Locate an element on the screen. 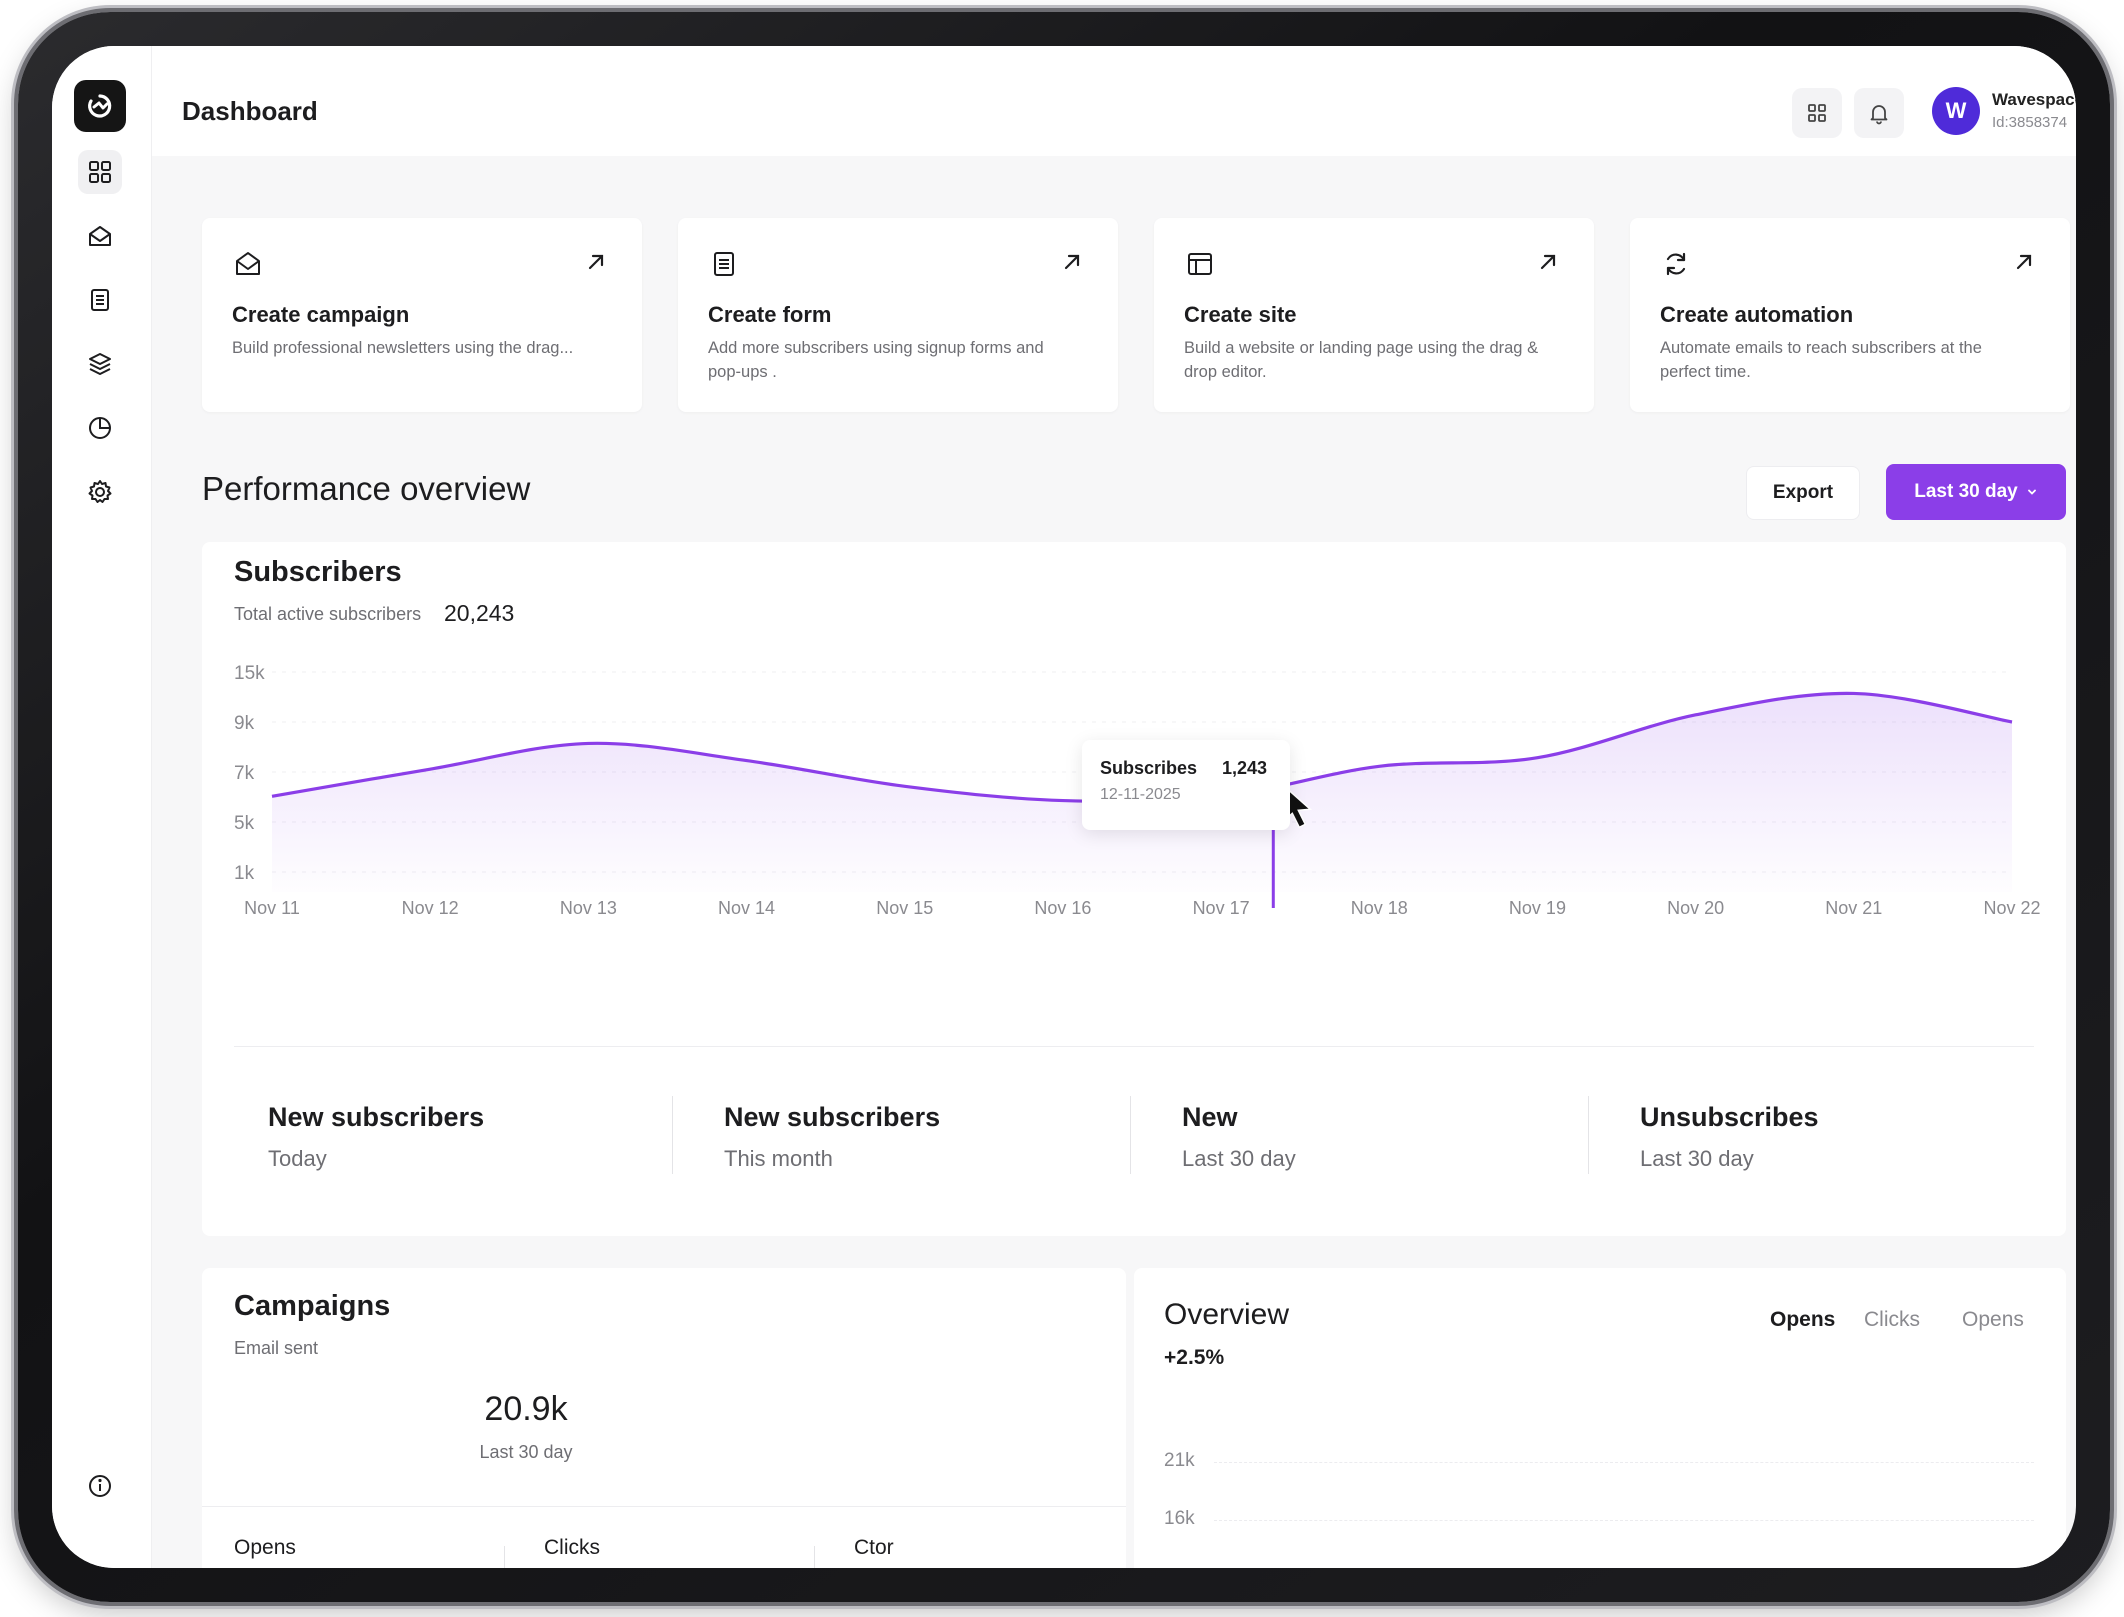 The height and width of the screenshot is (1617, 2124). column-clicks: Clicks is located at coordinates (572, 1547).